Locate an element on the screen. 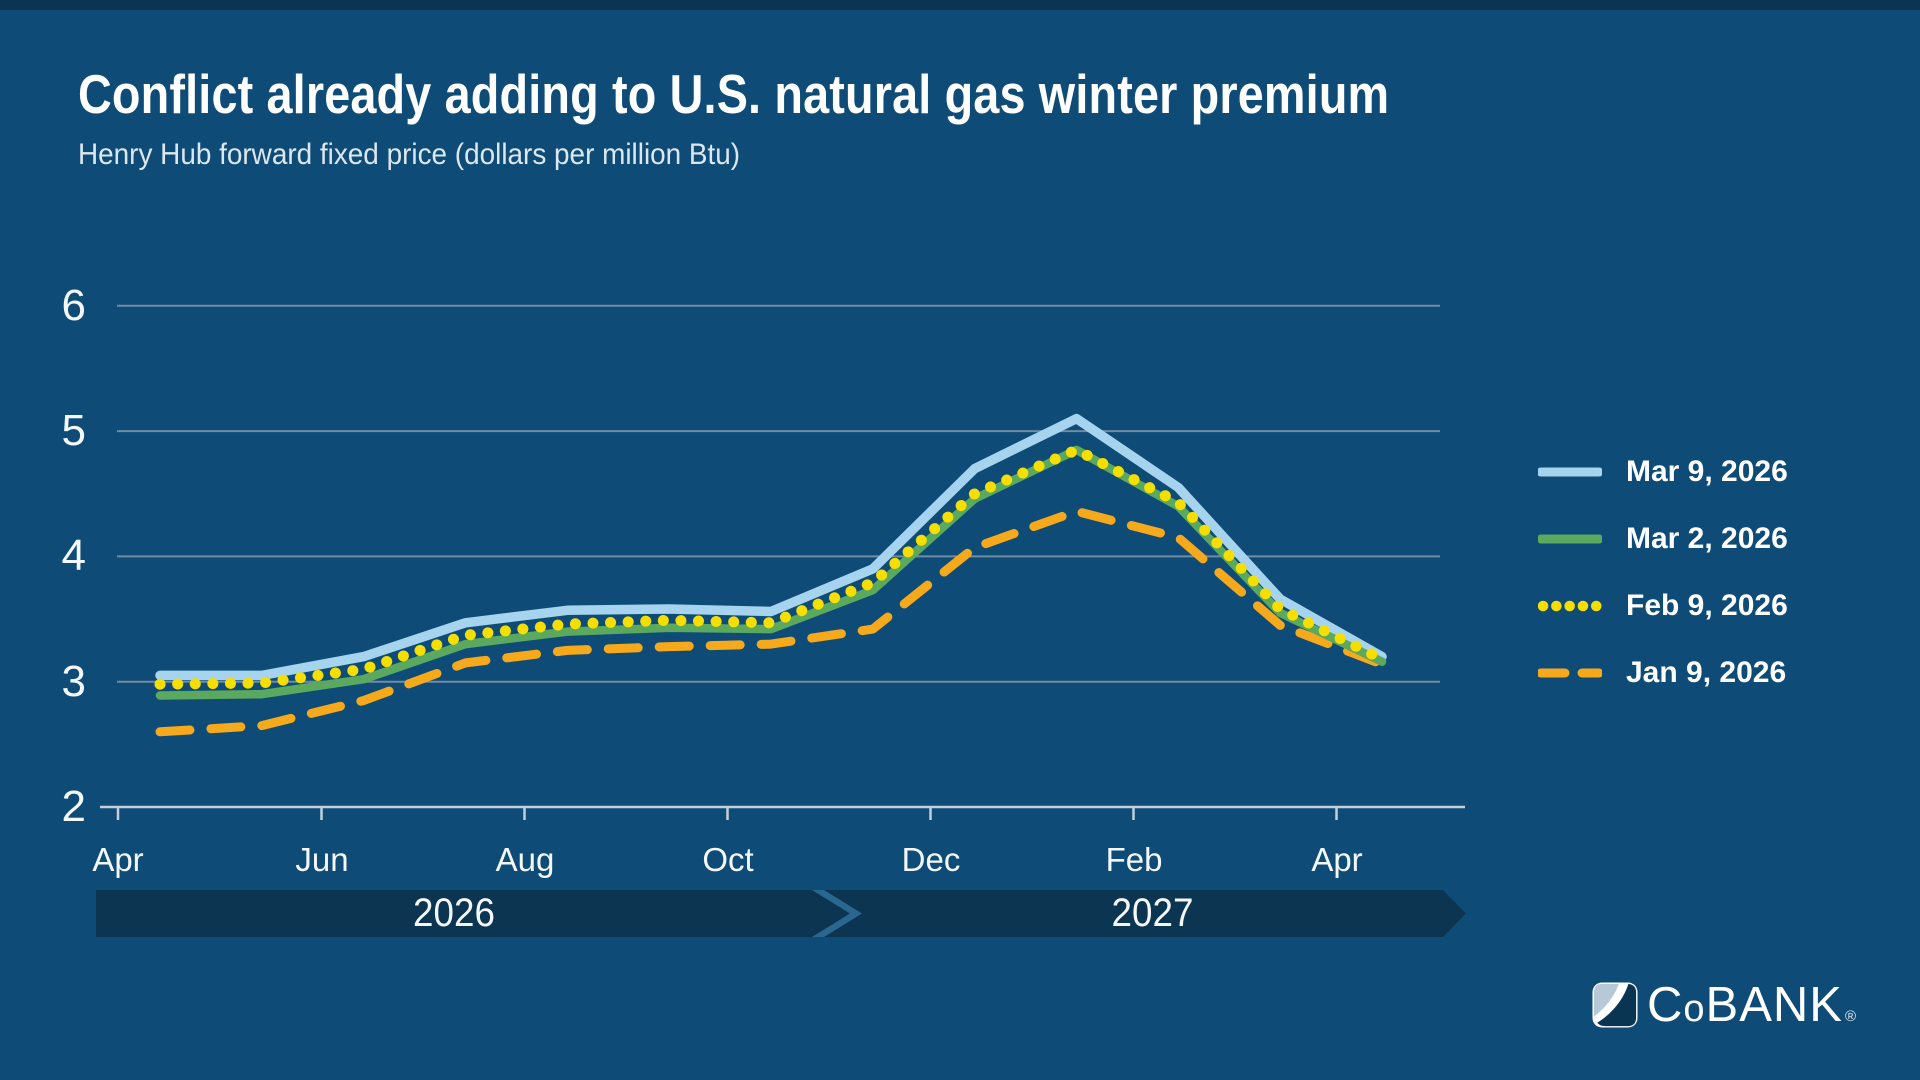 This screenshot has width=1920, height=1080. legend-item: Jan 9, 2026 is located at coordinates (1663, 672).